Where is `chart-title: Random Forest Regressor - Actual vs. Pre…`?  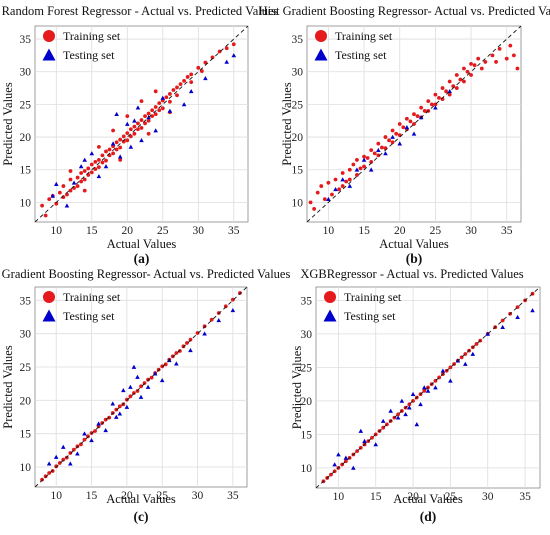 chart-title: Random Forest Regressor - Actual vs. Pre… is located at coordinates (140, 11).